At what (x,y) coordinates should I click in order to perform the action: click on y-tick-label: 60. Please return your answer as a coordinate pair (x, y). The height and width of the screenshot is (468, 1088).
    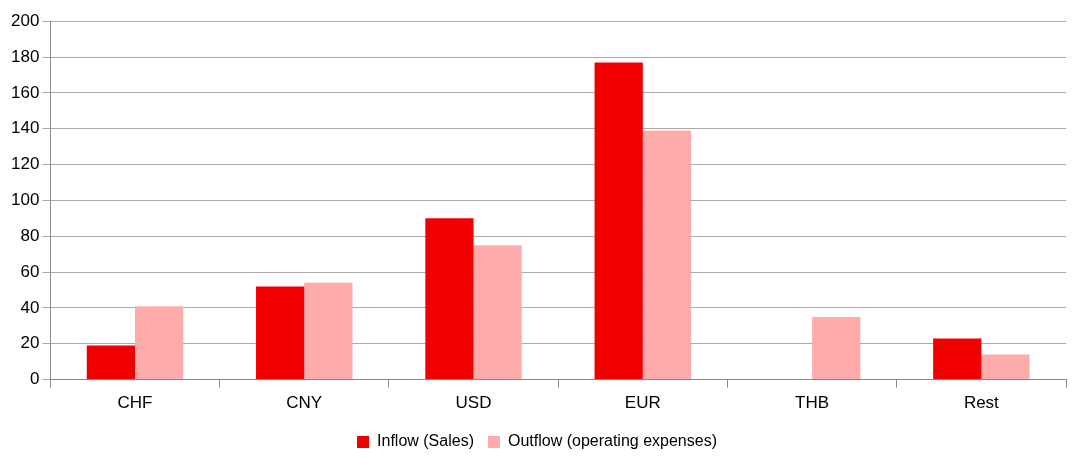
    Looking at the image, I should click on (30, 271).